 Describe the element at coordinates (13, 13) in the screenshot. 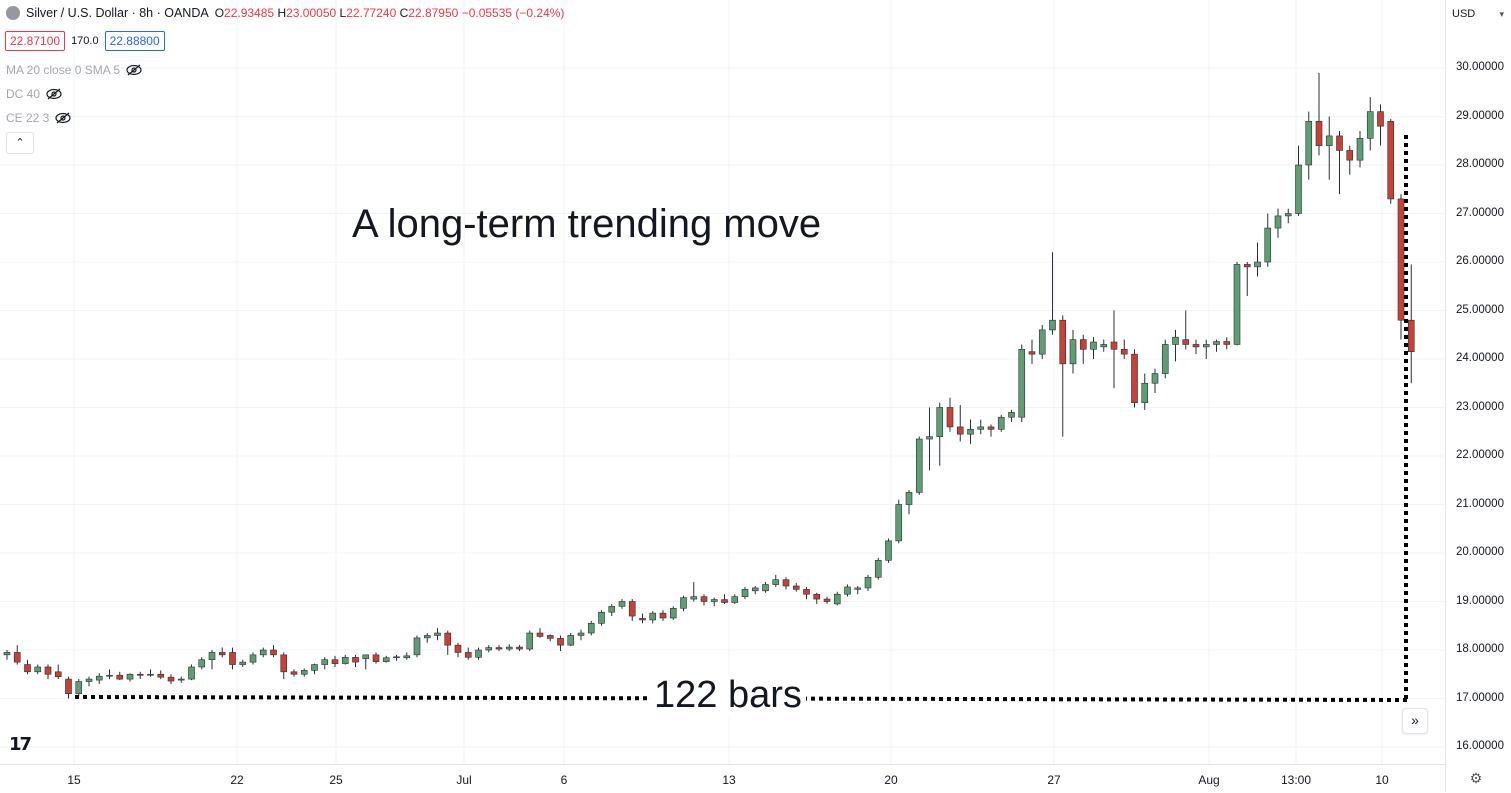

I see `symbol-logo-icon` at that location.